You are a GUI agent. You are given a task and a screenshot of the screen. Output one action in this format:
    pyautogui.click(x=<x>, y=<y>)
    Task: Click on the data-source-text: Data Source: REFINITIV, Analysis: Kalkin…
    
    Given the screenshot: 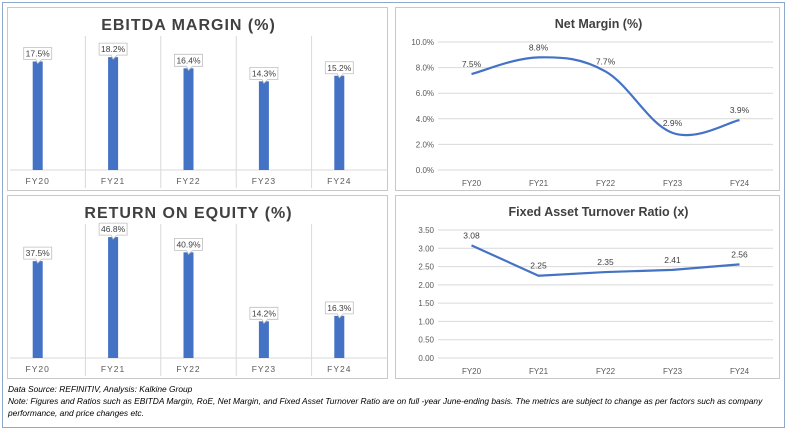 What is the action you would take?
    pyautogui.click(x=100, y=389)
    